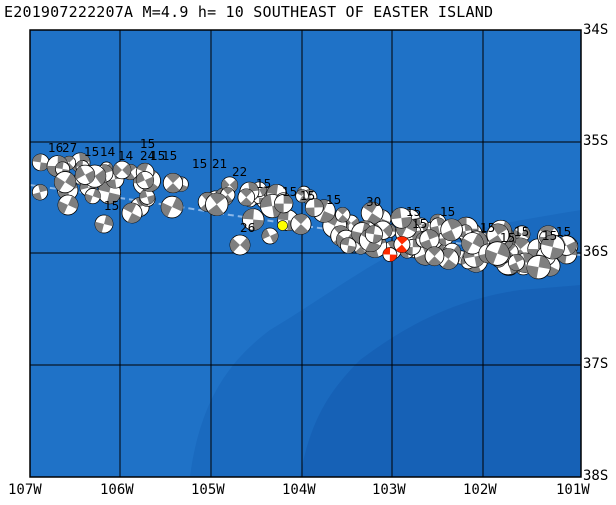 Image resolution: width=616 pixels, height=505 pixels. I want to click on lon-label-102W: 102W, so click(480, 490).